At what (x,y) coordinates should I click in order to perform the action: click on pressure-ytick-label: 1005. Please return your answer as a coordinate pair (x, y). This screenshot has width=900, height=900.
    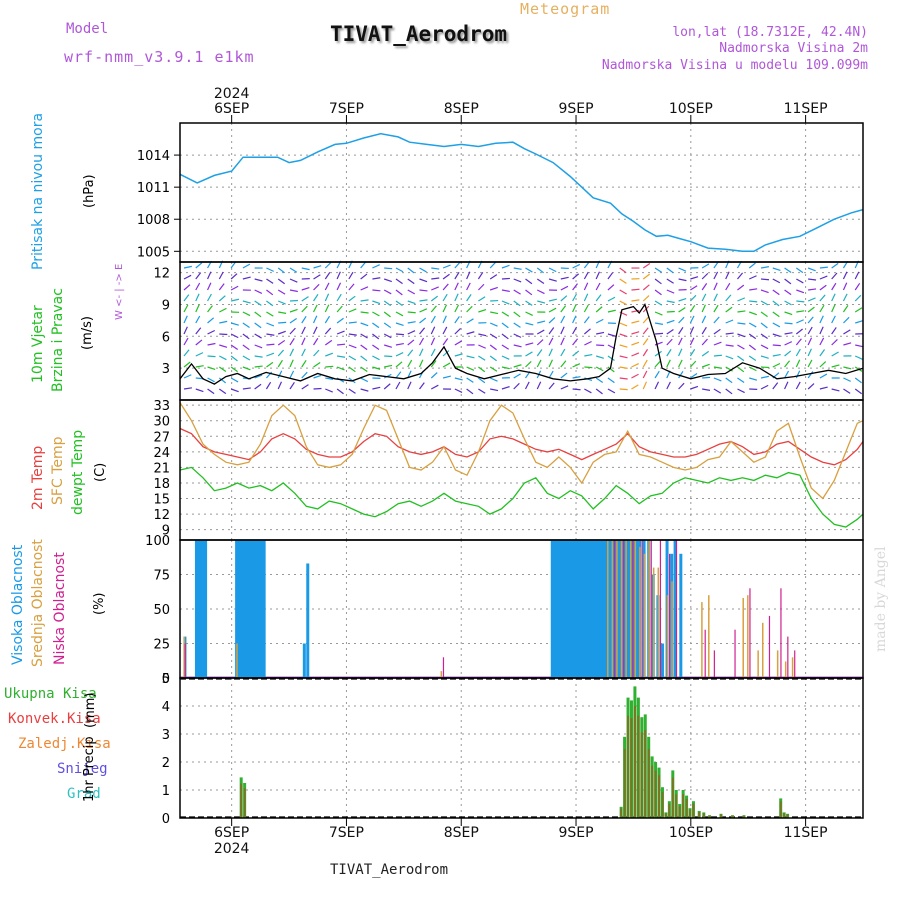
    Looking at the image, I should click on (153, 252).